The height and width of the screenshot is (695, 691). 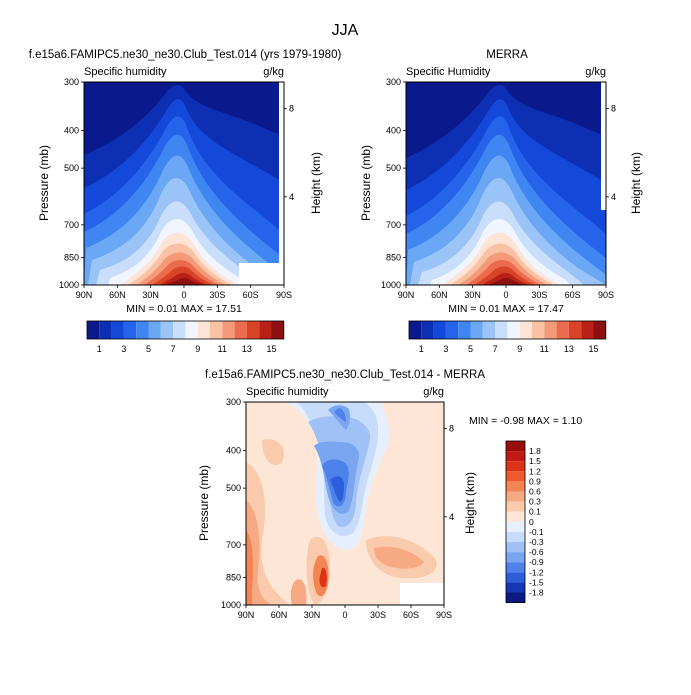 I want to click on mask-region, so click(x=261, y=274).